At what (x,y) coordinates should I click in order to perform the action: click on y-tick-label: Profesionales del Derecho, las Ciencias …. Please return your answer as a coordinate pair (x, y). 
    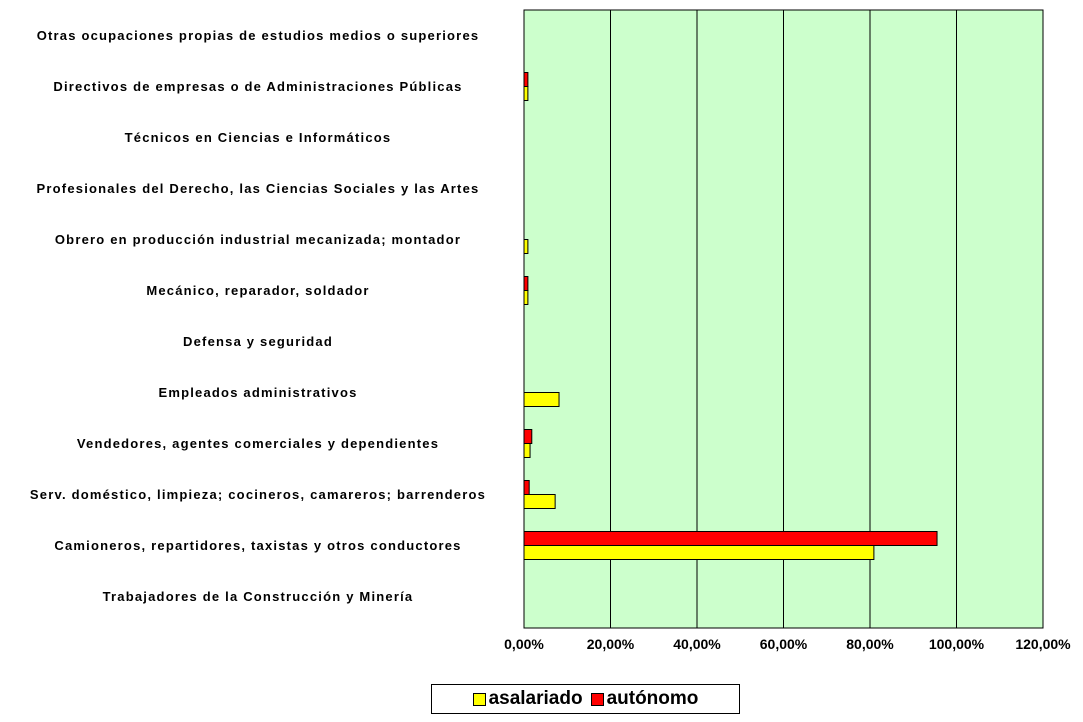
    Looking at the image, I should click on (258, 188).